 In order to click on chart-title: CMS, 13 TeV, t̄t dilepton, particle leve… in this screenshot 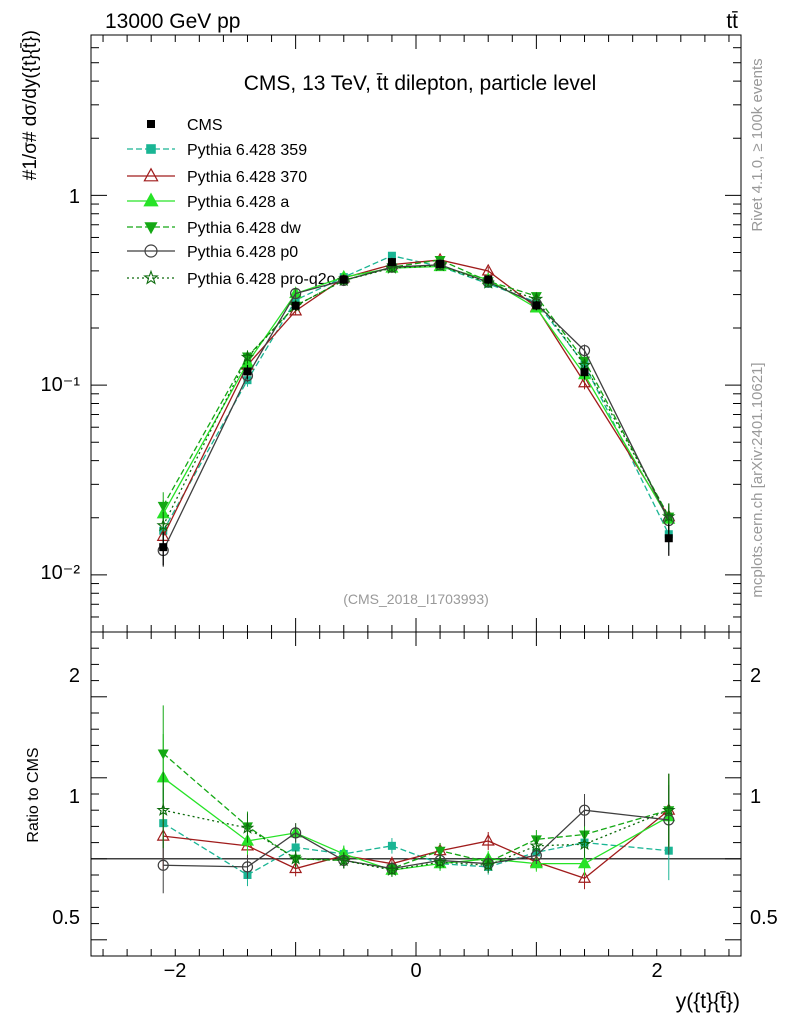, I will do `click(420, 83)`.